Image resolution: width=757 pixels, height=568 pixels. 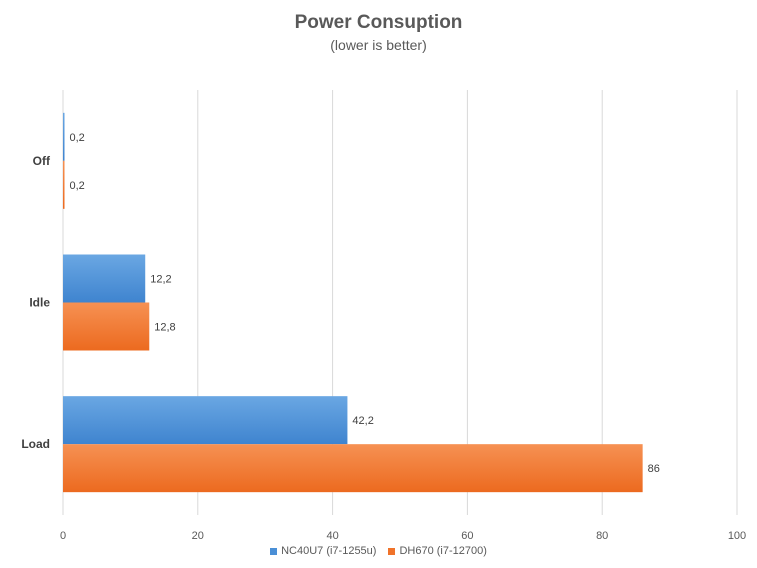 I want to click on x-tick-label: 80, so click(x=602, y=536).